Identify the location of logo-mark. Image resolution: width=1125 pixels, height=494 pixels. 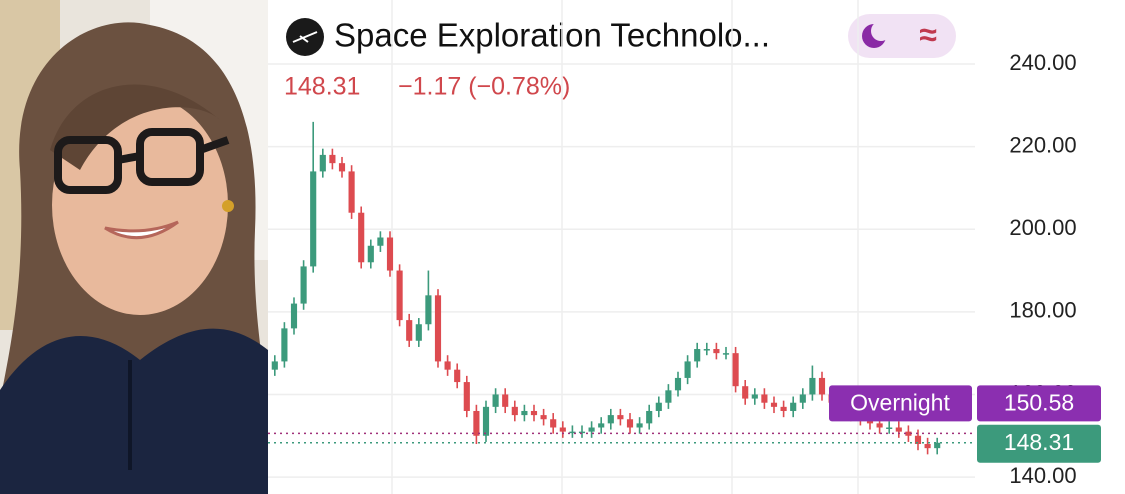
(305, 37).